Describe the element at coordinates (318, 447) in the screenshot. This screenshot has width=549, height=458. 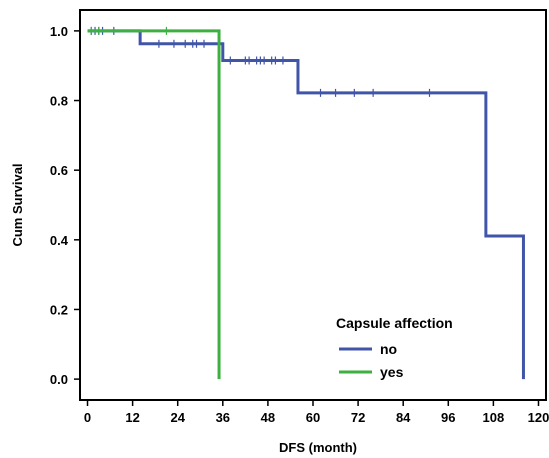
I see `x-axis-title: DFS (month)` at that location.